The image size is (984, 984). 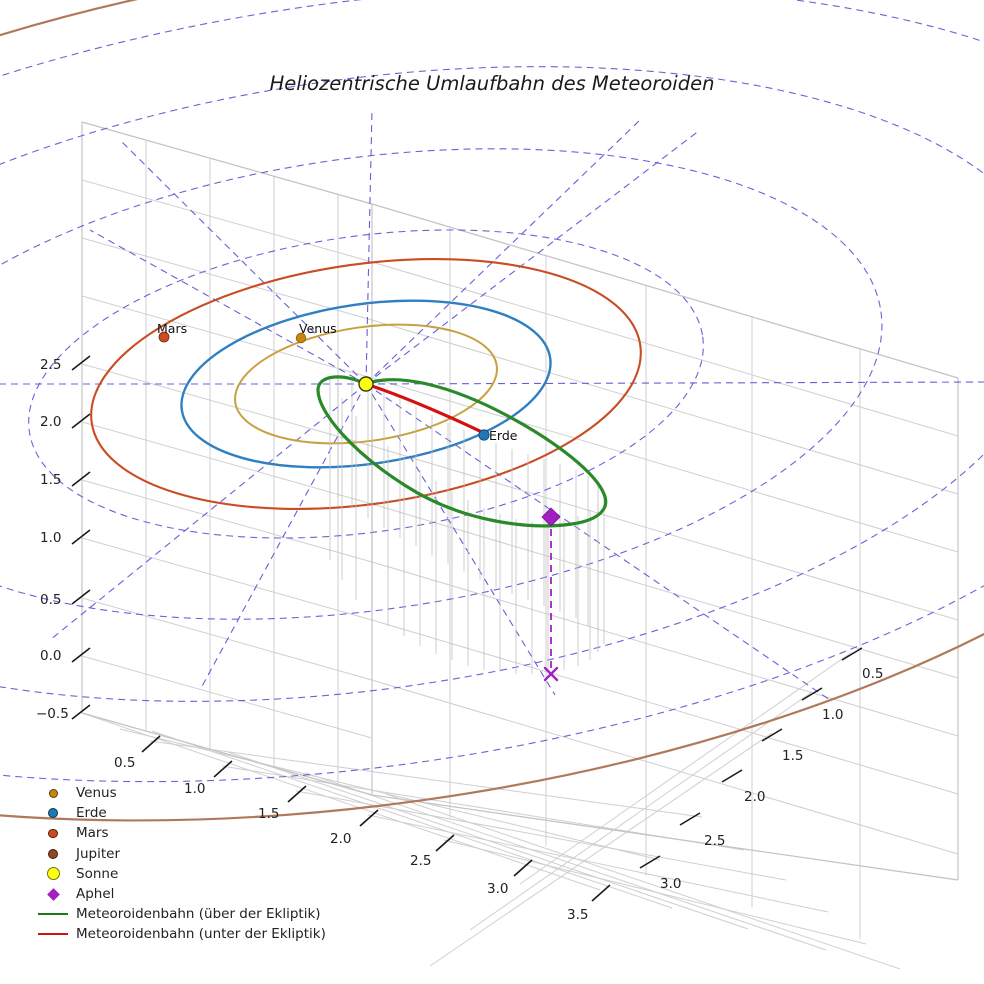 I want to click on marker-erde, so click(x=484, y=435).